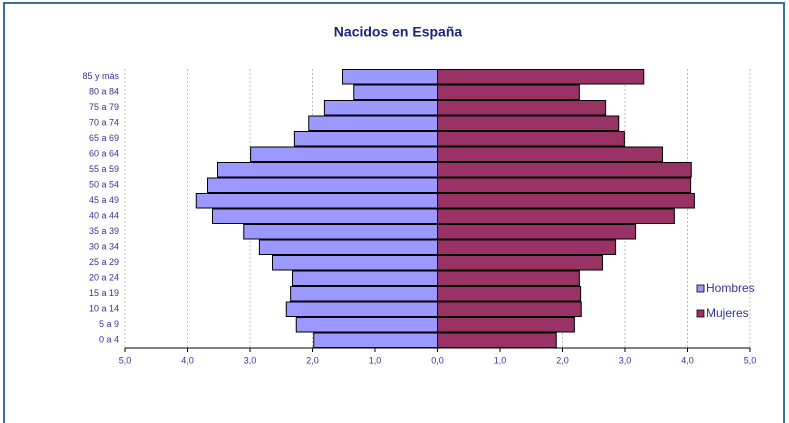  I want to click on x-tick-label: 0,0, so click(437, 360).